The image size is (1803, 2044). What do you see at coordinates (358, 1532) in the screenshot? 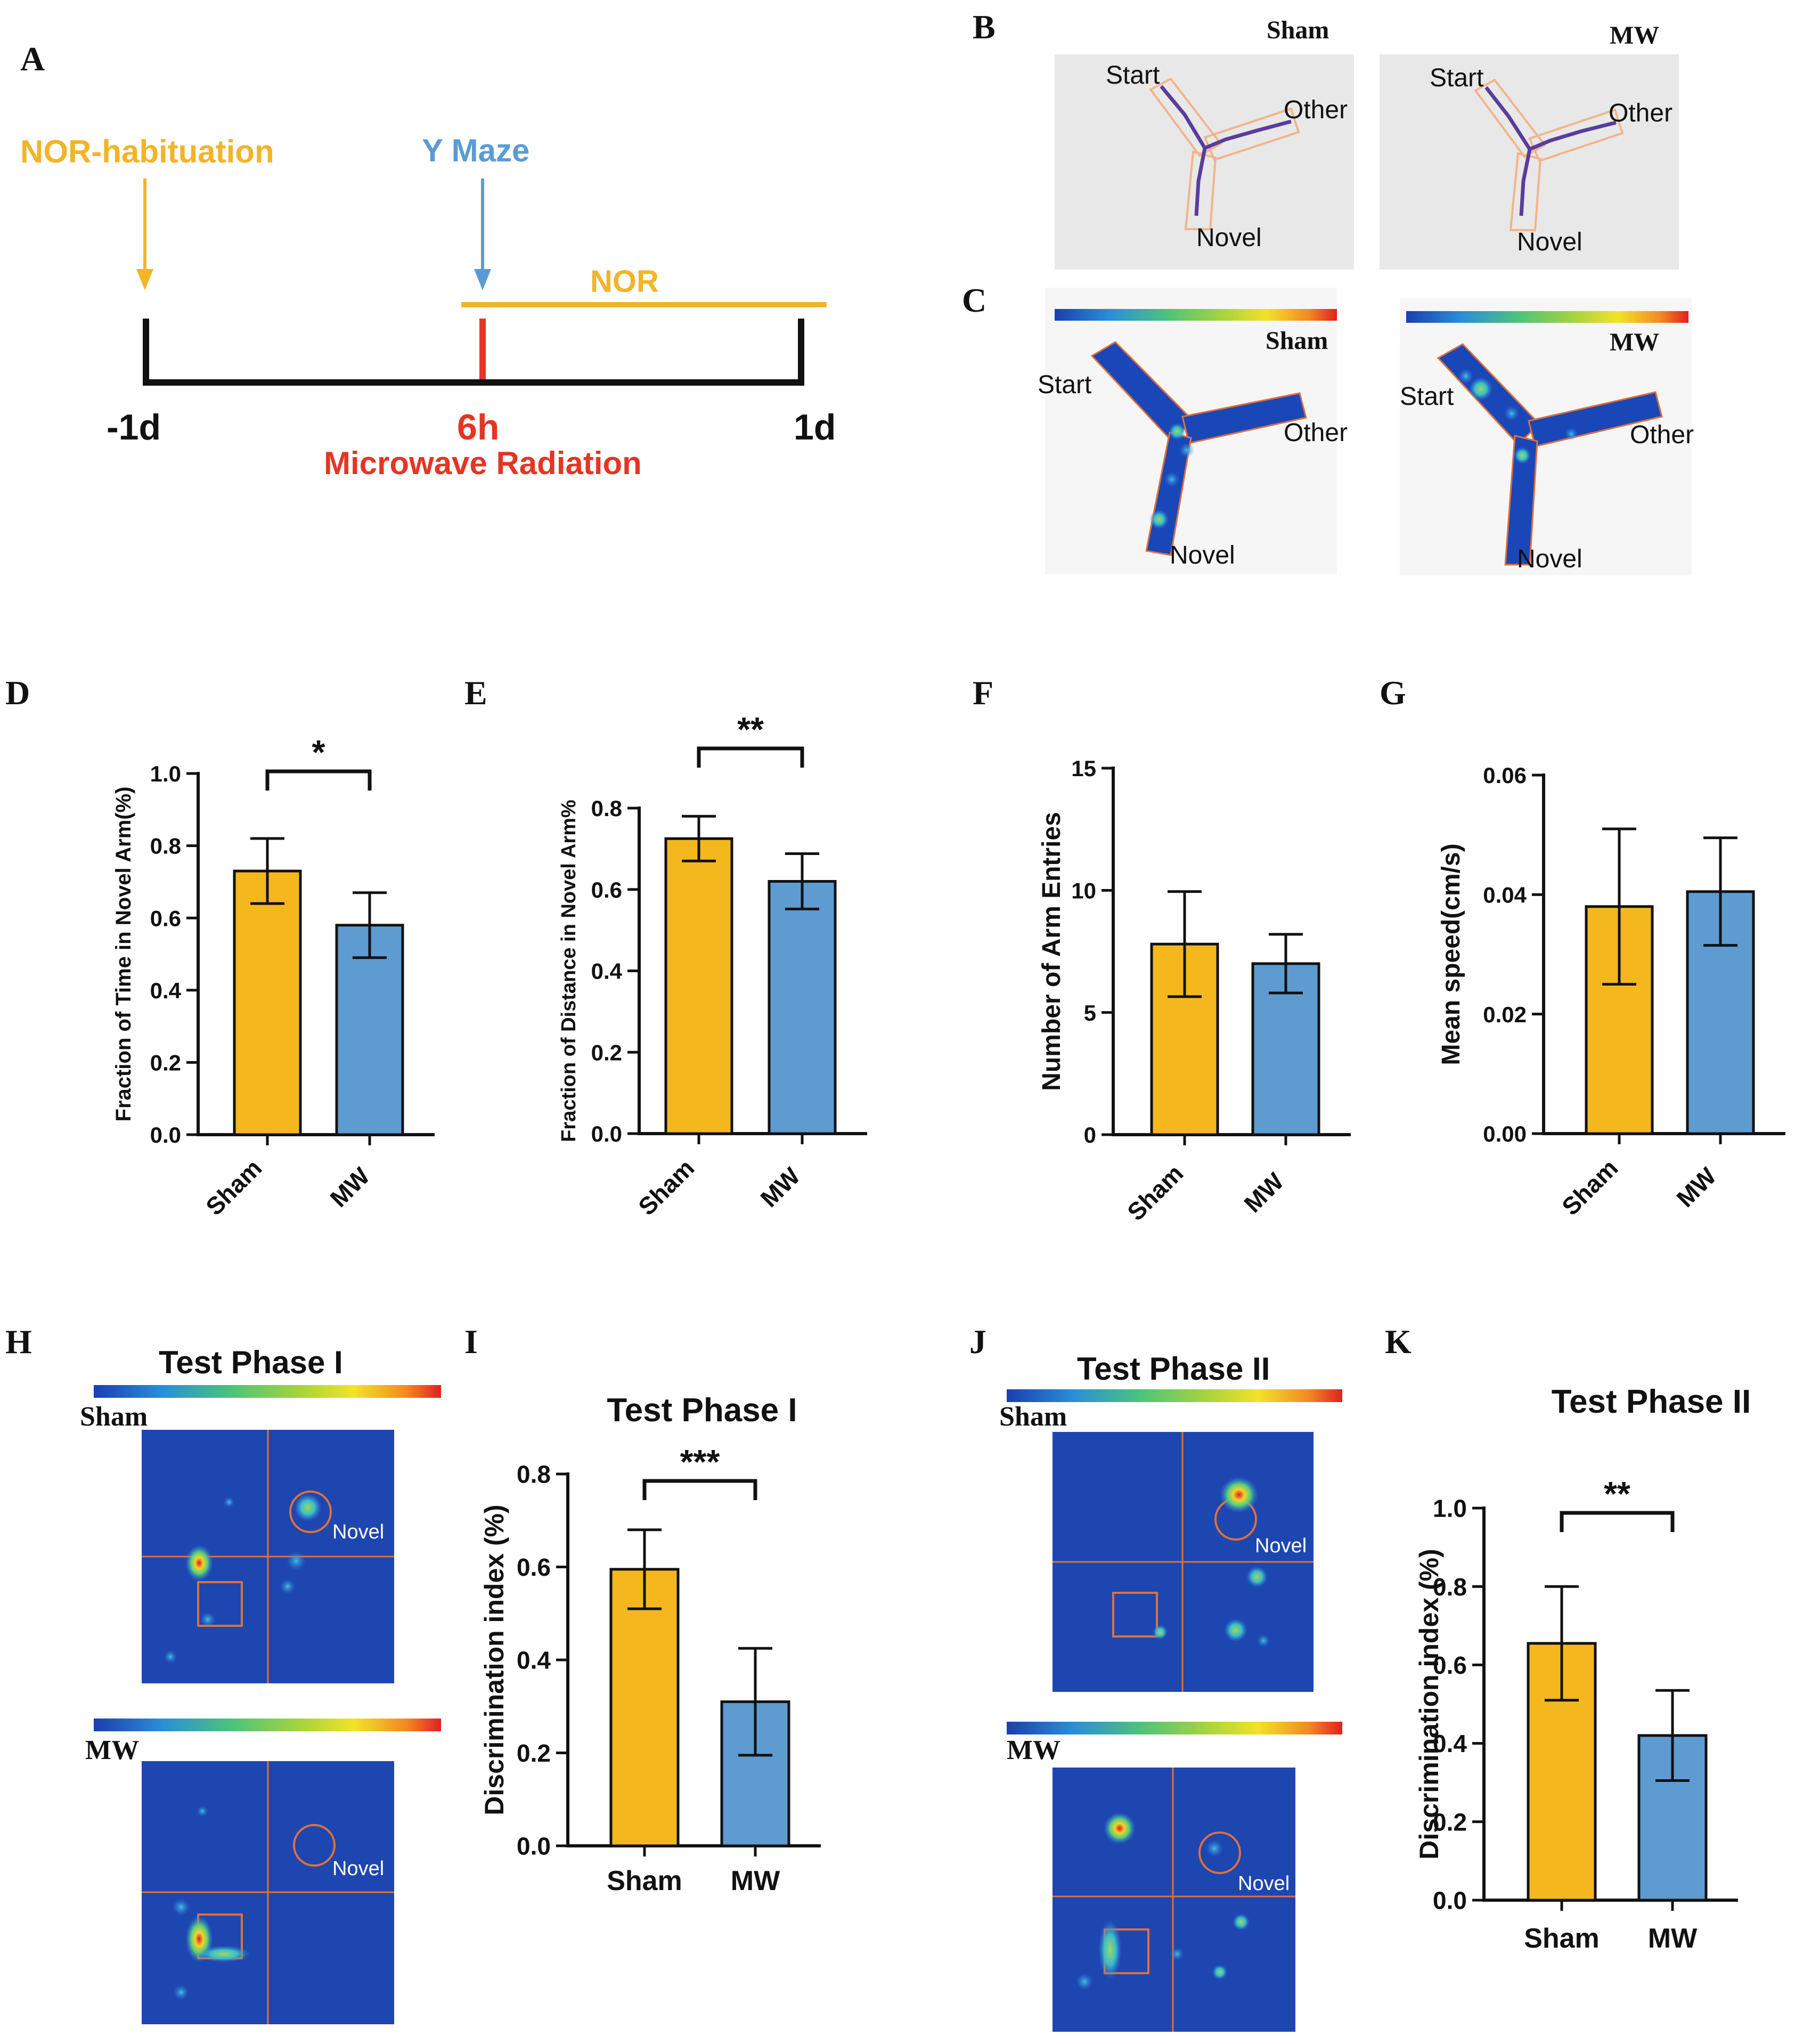
I see `h-sham-novel: Novel` at bounding box center [358, 1532].